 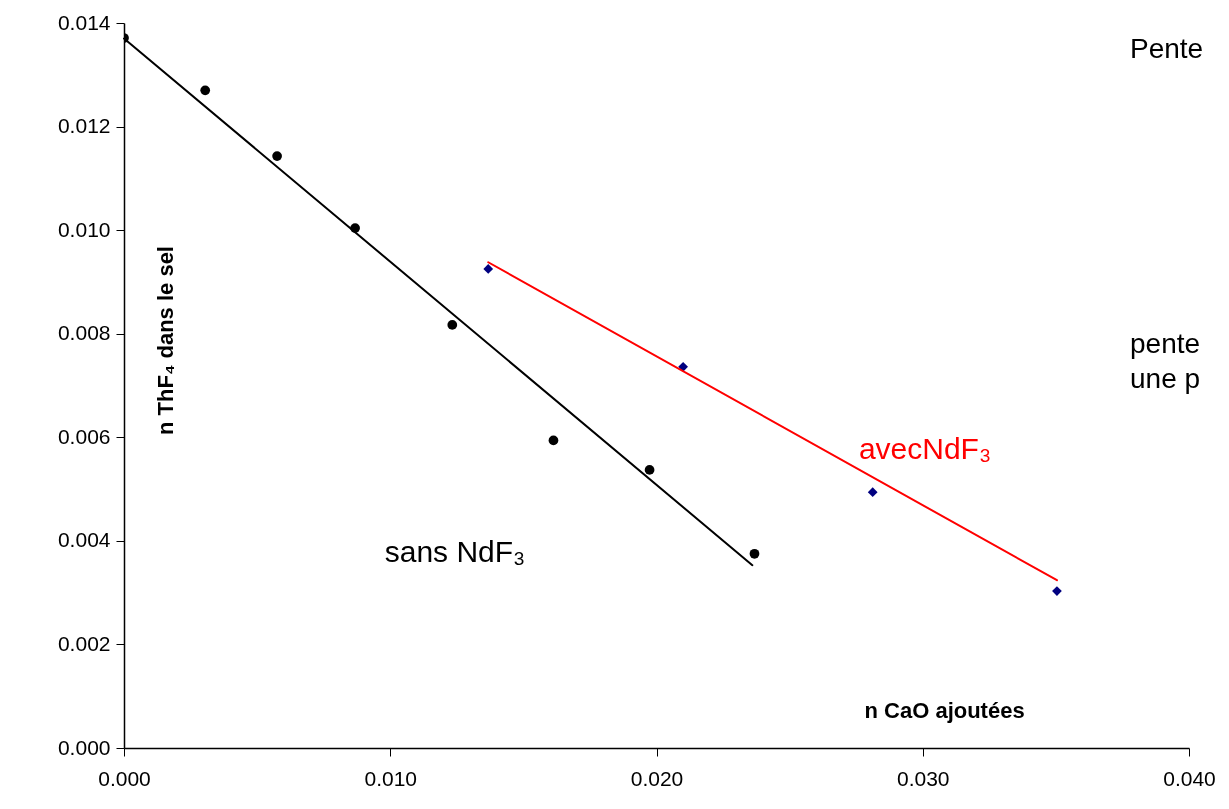 What do you see at coordinates (84, 126) in the screenshot?
I see `y-tick-label: 0.012` at bounding box center [84, 126].